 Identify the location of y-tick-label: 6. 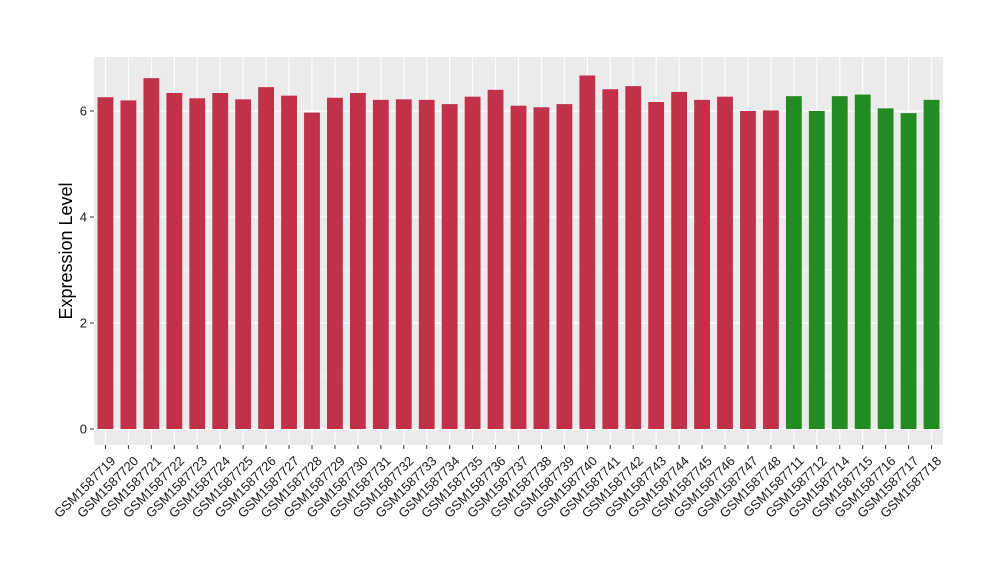
(83, 111).